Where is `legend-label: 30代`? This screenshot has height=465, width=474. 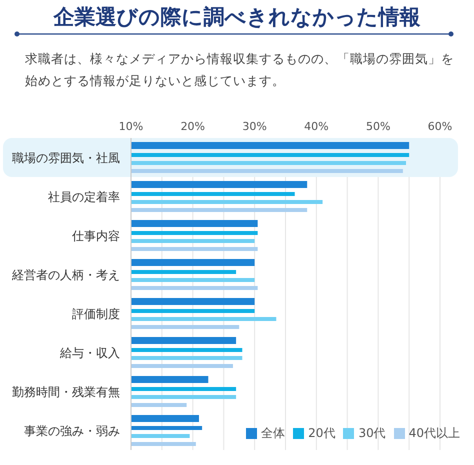 legend-label: 30代 is located at coordinates (372, 433).